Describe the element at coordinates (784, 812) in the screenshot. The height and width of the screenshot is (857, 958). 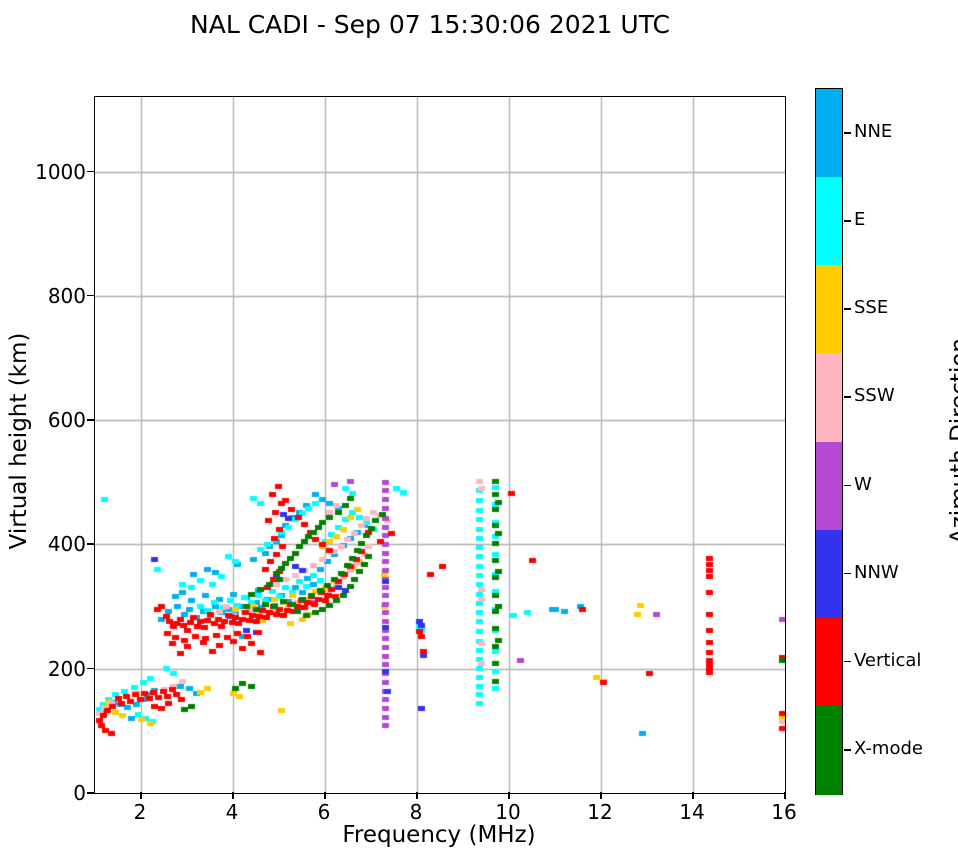
I see `x-tick-label: 16` at that location.